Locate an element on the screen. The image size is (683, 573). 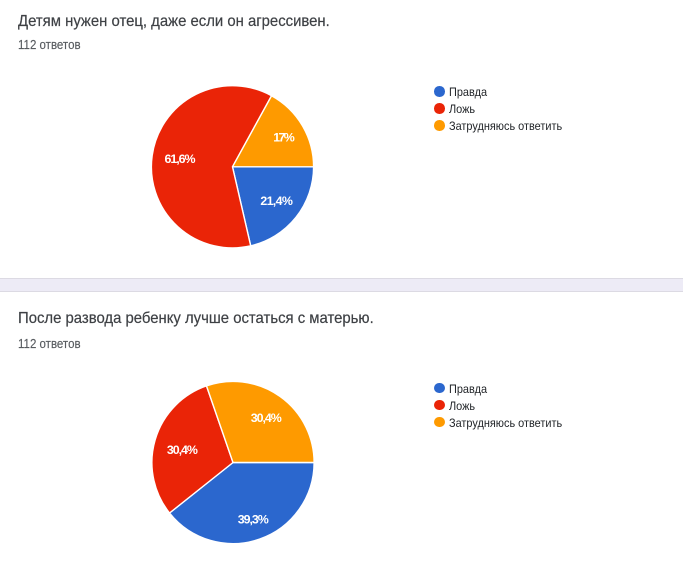
svg-text: 39,3% is located at coordinates (253, 519).